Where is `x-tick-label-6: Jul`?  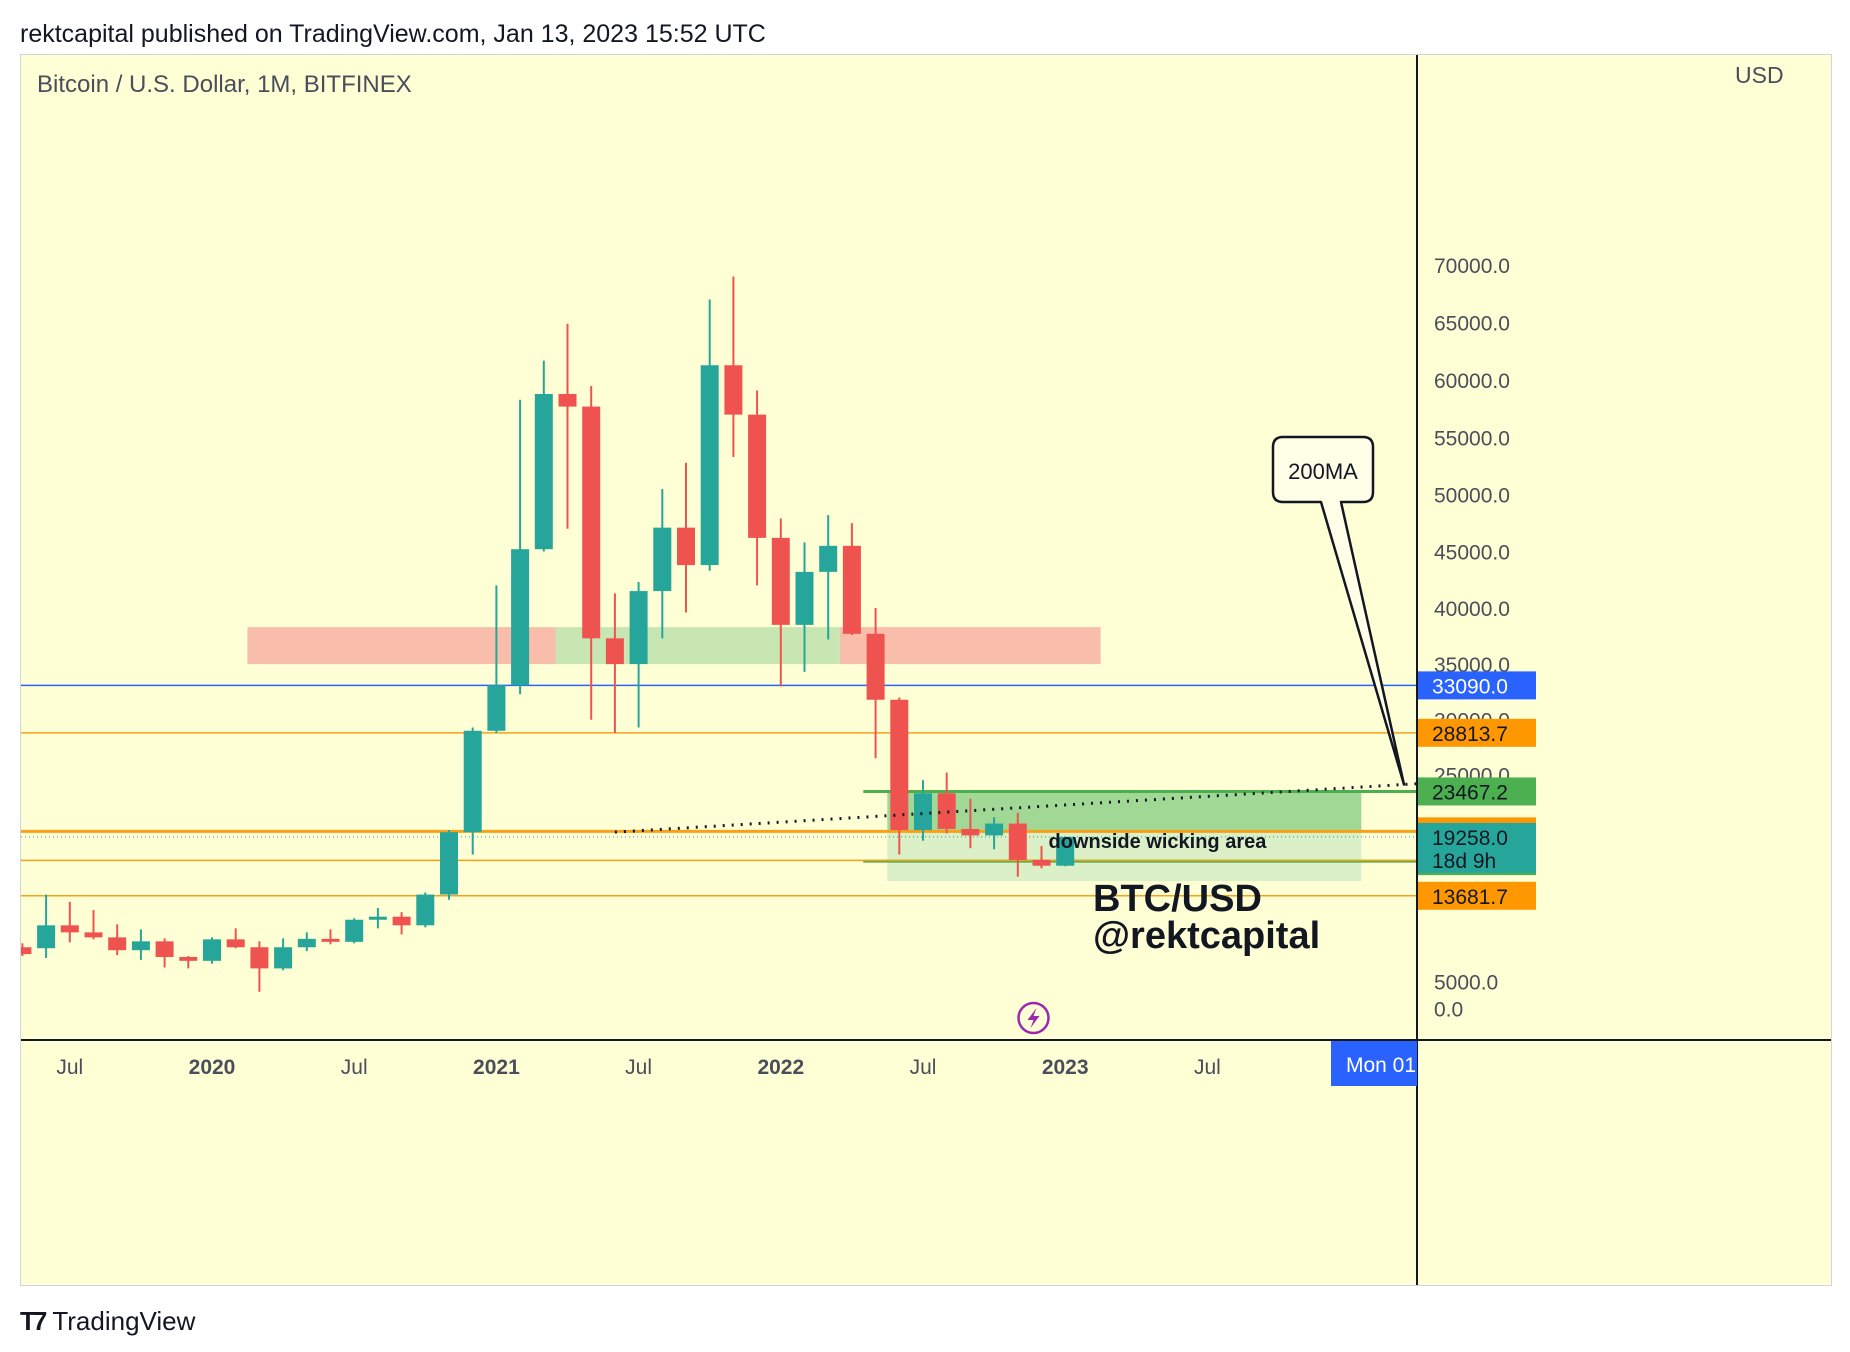 x-tick-label-6: Jul is located at coordinates (923, 1067).